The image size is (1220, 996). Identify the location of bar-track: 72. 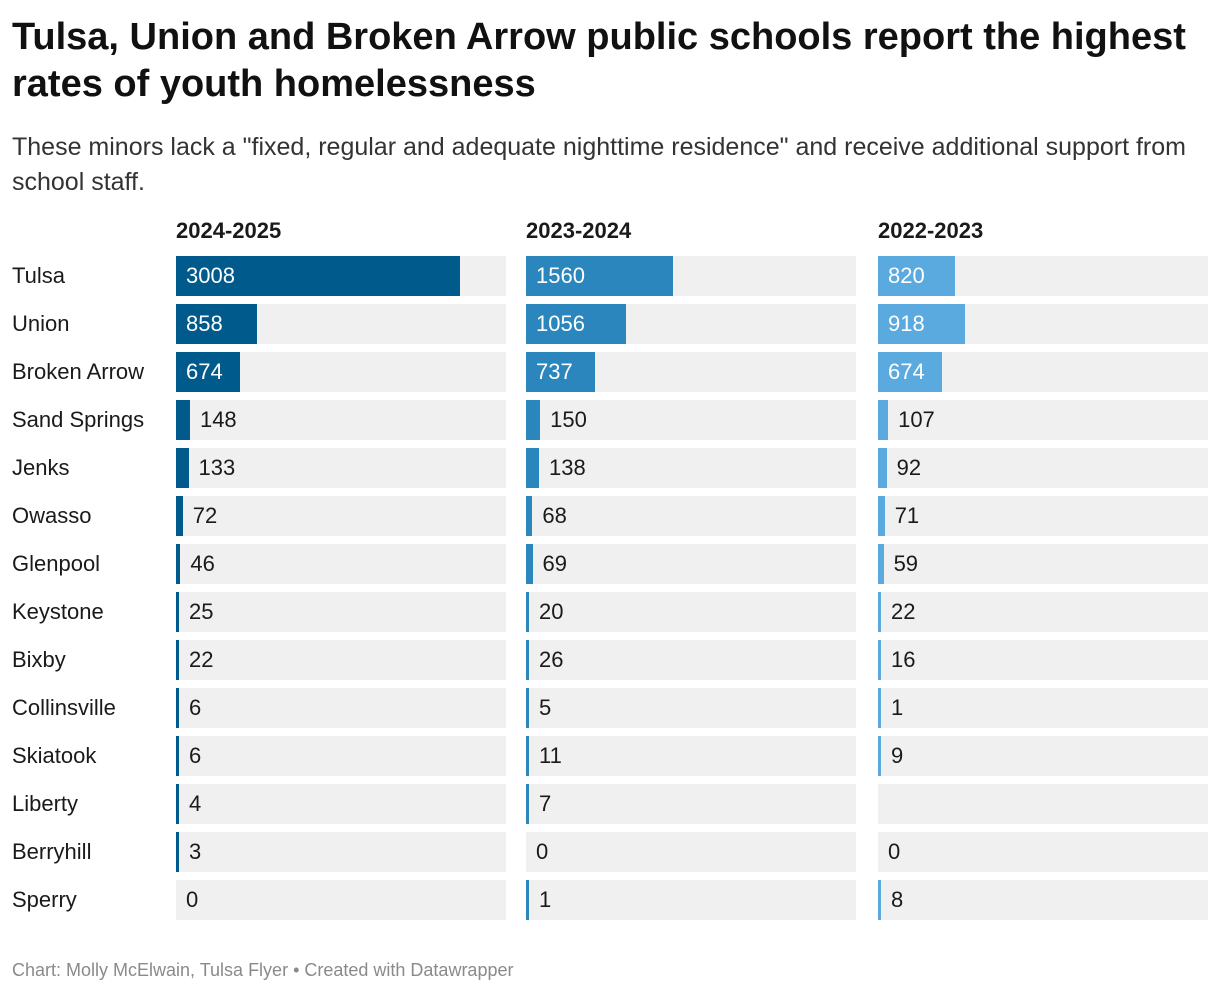
(341, 516).